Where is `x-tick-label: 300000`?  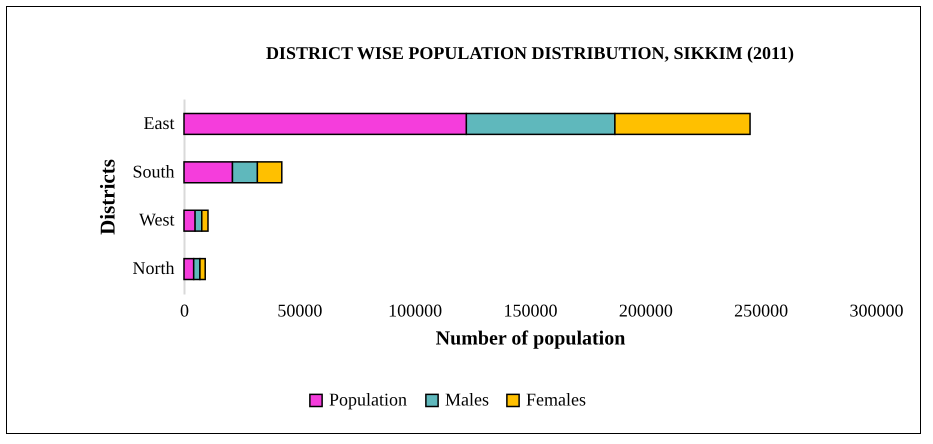 x-tick-label: 300000 is located at coordinates (877, 310).